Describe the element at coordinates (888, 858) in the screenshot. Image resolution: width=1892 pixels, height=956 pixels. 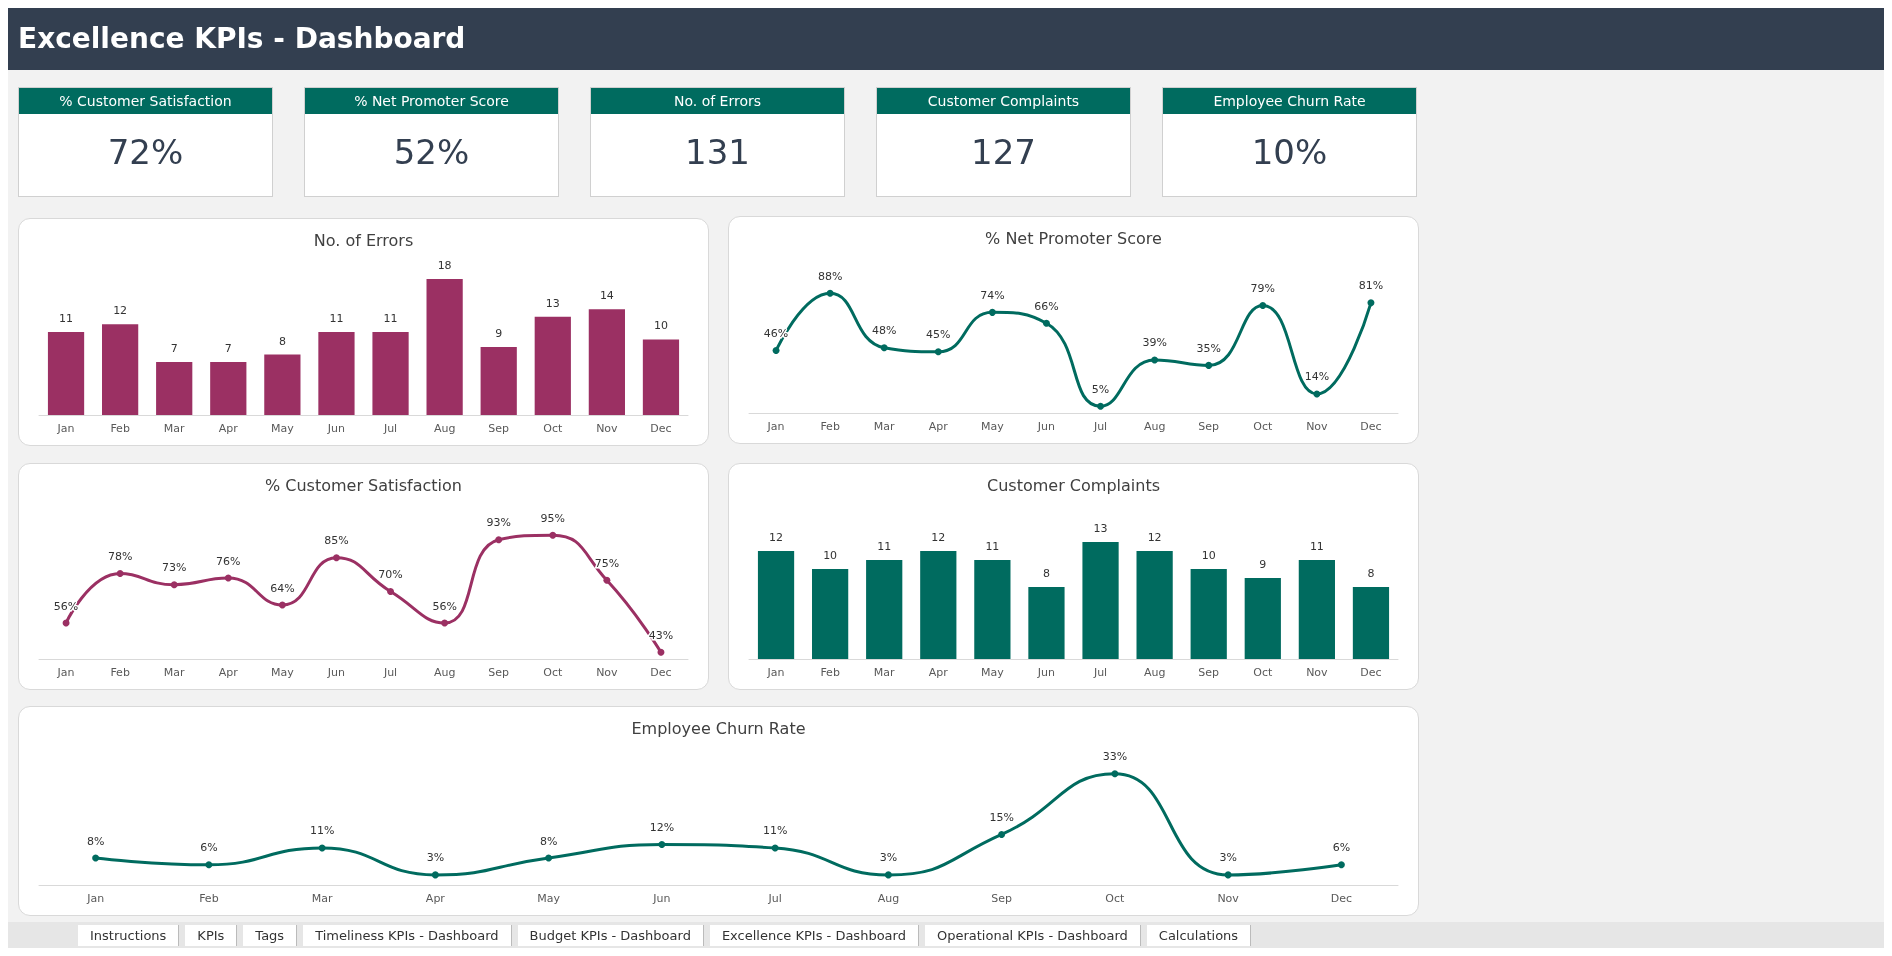
I see `data-label: 3%` at that location.